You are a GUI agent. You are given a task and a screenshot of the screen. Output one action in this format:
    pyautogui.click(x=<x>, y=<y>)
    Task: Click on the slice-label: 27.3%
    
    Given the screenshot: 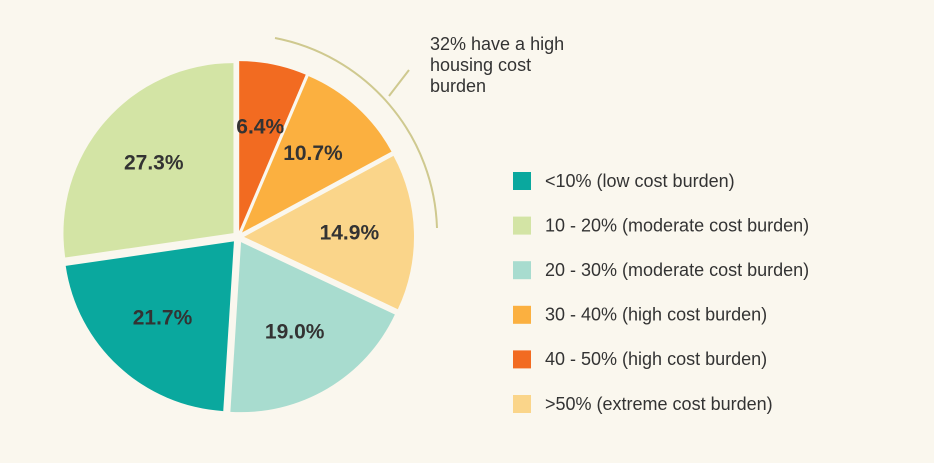 What is the action you would take?
    pyautogui.click(x=154, y=163)
    